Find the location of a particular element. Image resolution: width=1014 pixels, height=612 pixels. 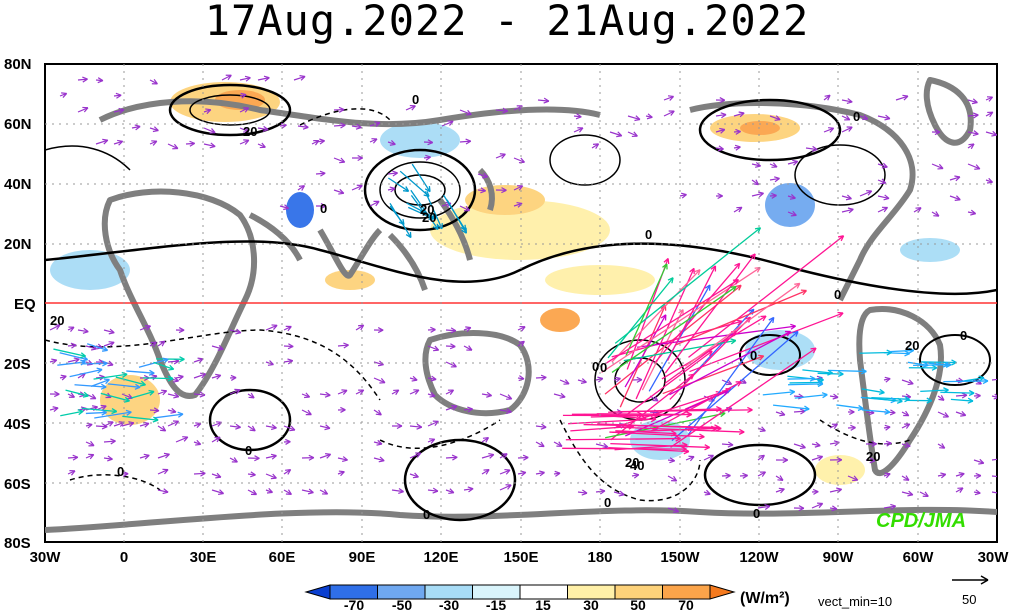

colorbar-tick-label: -70 is located at coordinates (354, 604).